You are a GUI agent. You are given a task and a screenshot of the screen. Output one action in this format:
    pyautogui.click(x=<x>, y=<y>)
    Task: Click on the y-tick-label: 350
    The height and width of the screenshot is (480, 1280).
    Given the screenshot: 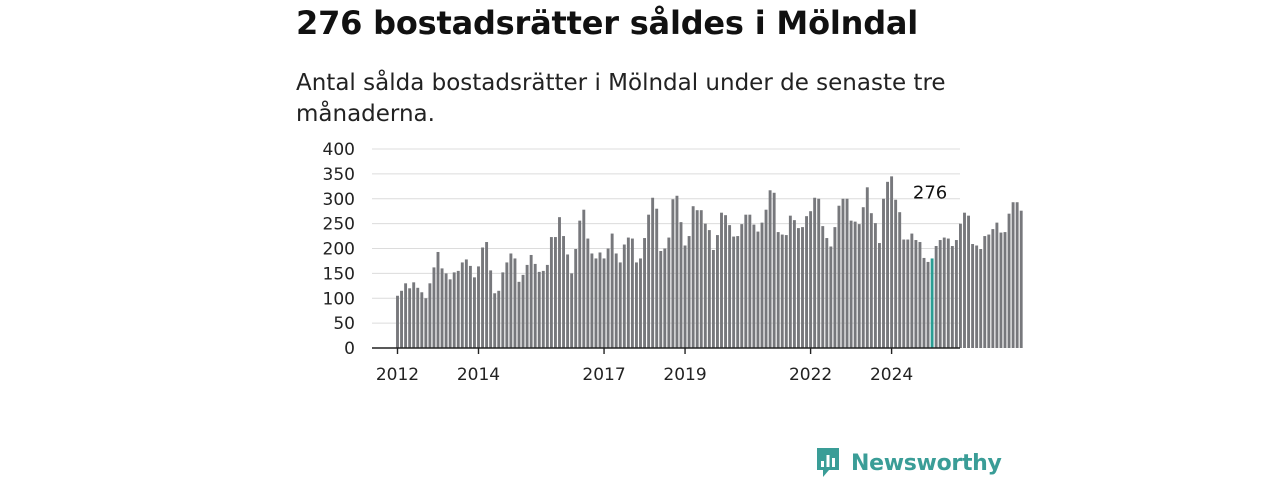 What is the action you would take?
    pyautogui.click(x=339, y=175)
    